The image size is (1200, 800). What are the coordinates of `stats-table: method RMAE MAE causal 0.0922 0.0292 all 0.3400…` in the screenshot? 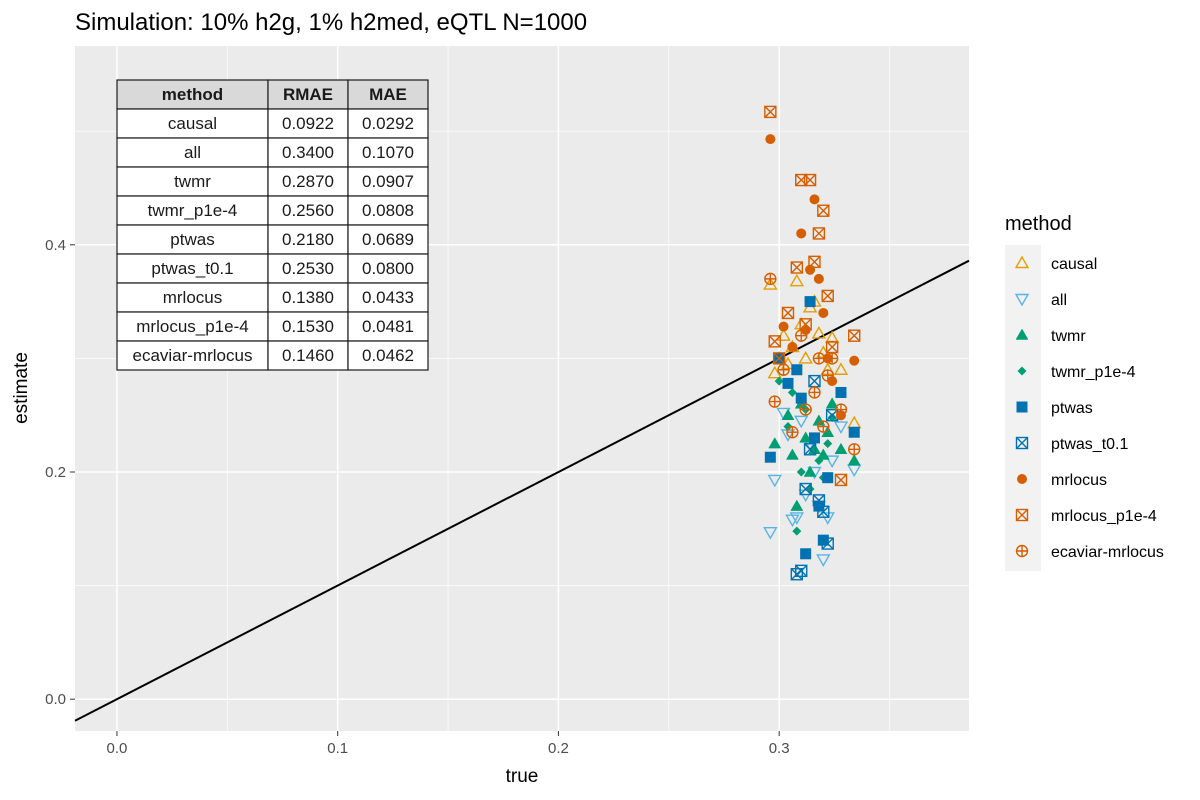 It's located at (272, 225).